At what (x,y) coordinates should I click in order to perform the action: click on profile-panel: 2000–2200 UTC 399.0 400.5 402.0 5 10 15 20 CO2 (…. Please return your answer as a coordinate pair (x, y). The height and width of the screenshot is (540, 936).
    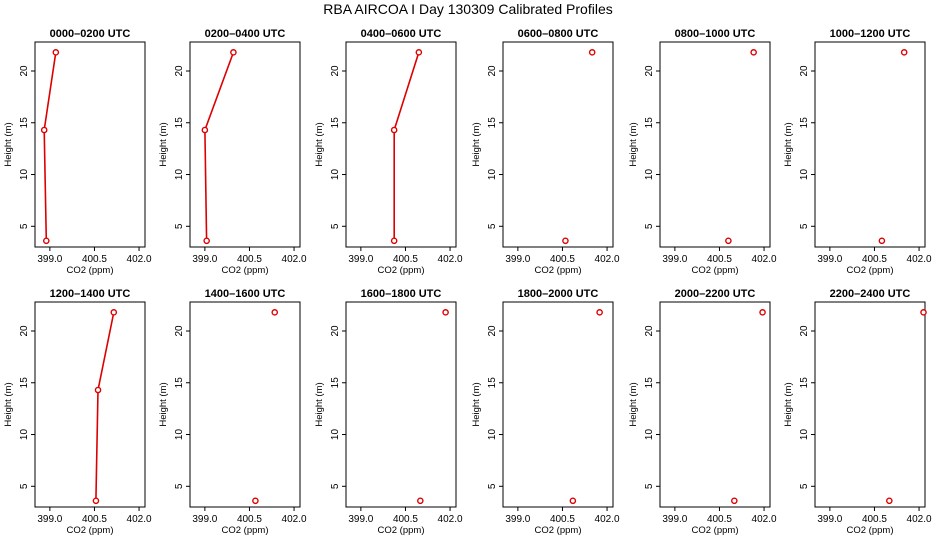
    Looking at the image, I should click on (702, 412).